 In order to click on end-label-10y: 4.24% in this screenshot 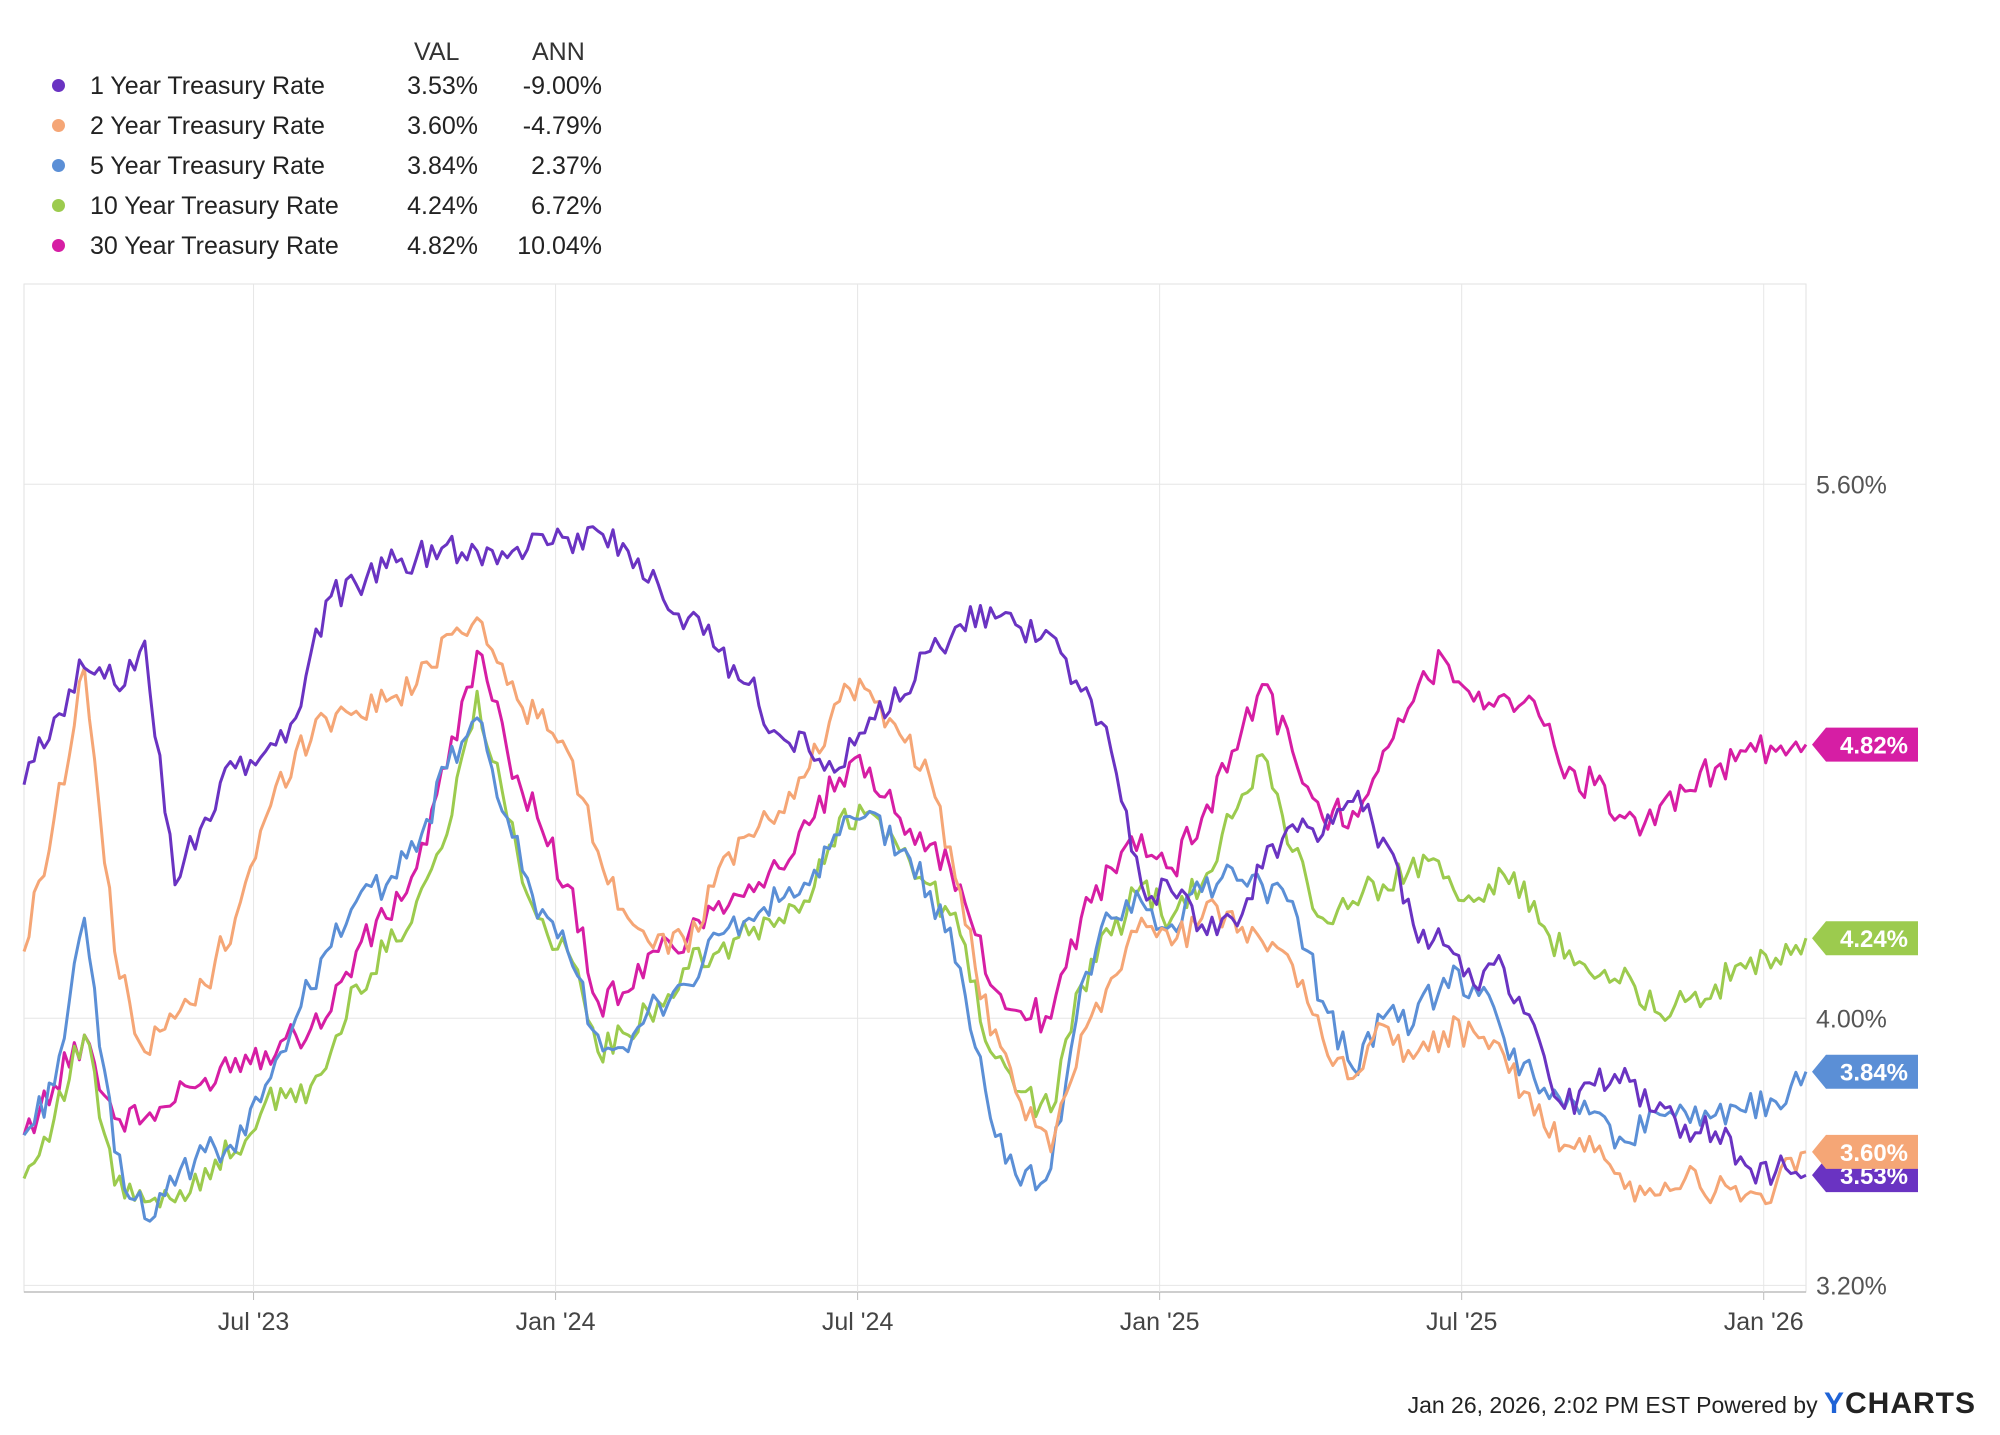, I will do `click(1865, 938)`.